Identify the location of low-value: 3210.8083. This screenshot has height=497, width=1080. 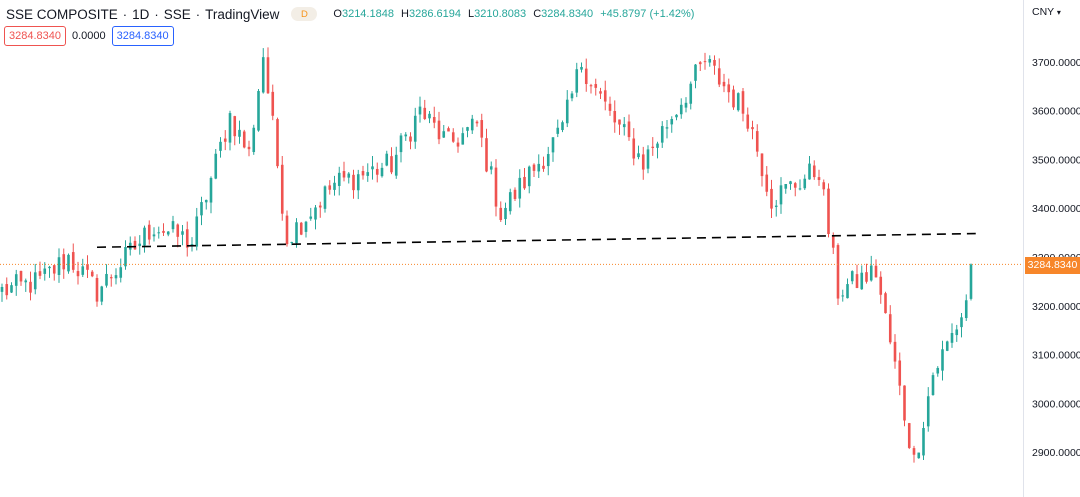
(500, 14).